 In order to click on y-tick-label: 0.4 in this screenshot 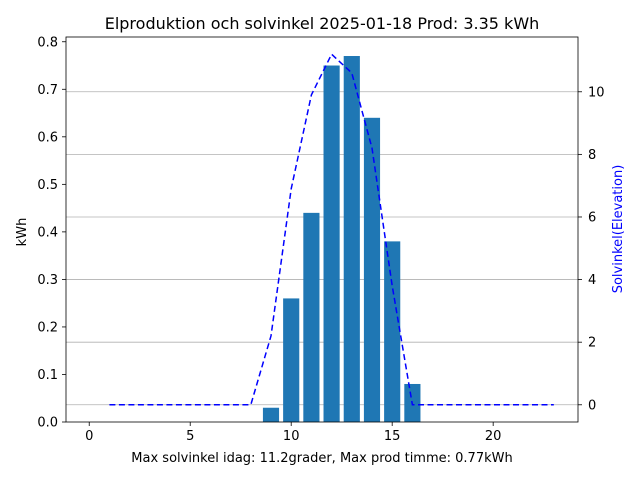, I will do `click(47, 232)`.